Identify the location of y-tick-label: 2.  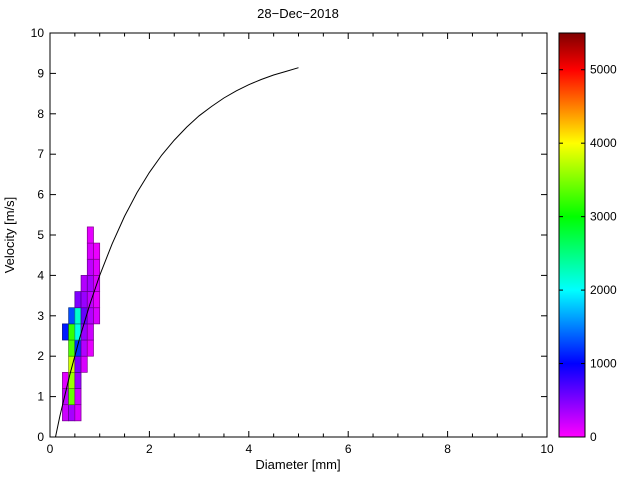
(40, 356).